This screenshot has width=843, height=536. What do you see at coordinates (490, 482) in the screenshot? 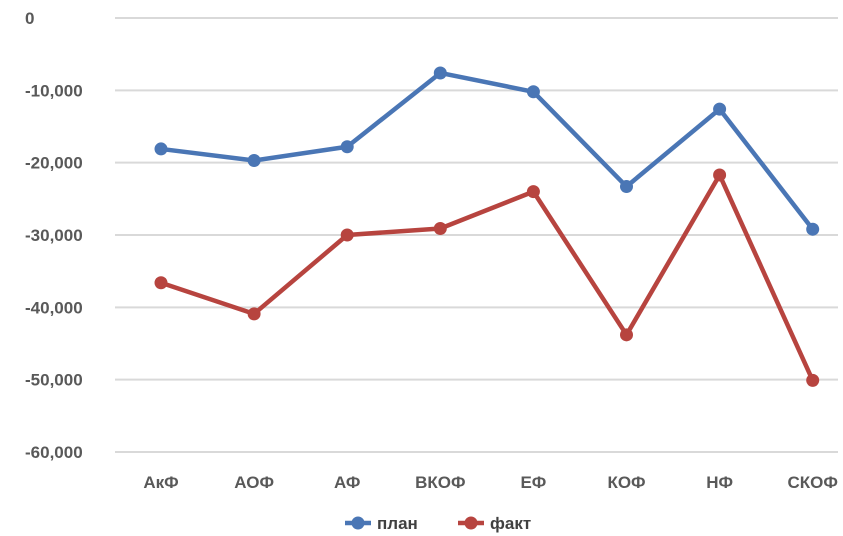
I see `x-axis-tick-labels: АкФ АОФ АФ ВКОФ ЕФ КОФ НФ СКОФ` at bounding box center [490, 482].